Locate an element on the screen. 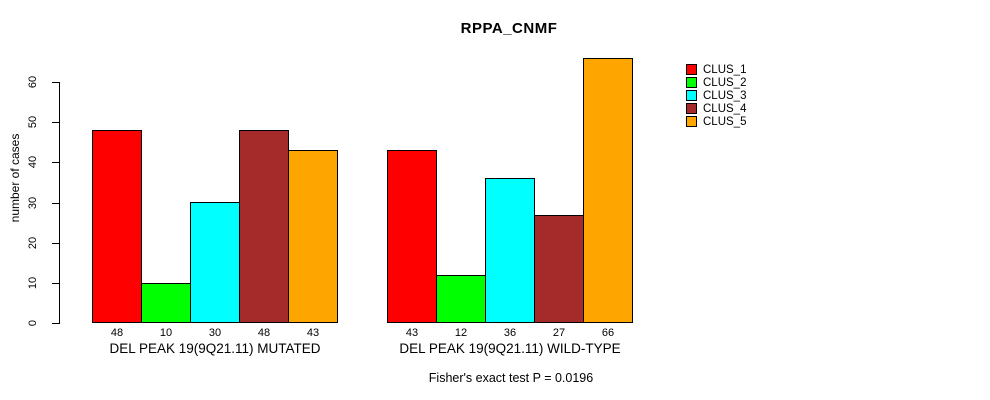 This screenshot has height=400, width=990. legend-entry-clus_1: CLUS_1 is located at coordinates (716, 69).